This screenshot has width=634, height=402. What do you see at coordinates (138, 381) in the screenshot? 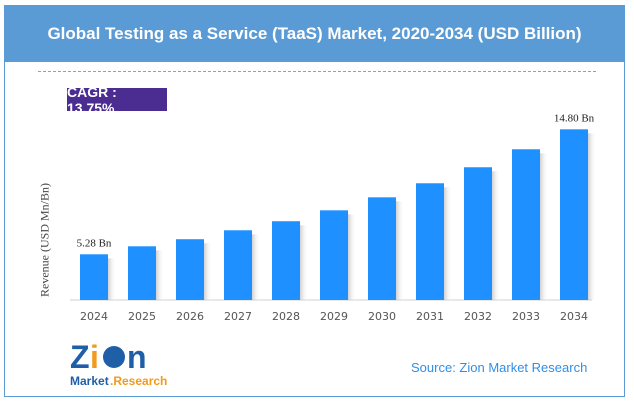
I see `svg-text: .Research` at bounding box center [138, 381].